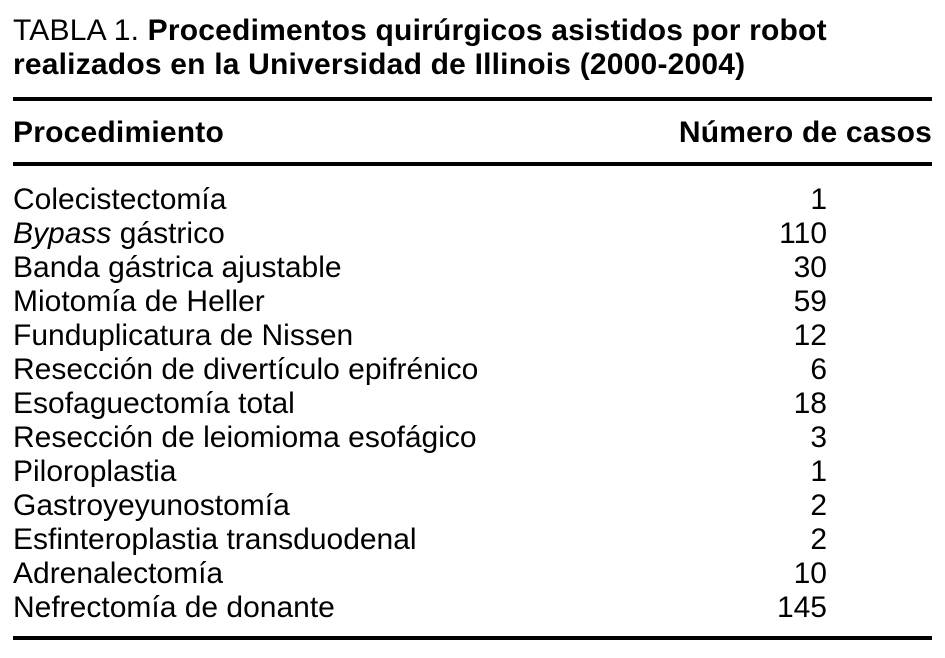 This screenshot has width=945, height=658. Describe the element at coordinates (810, 335) in the screenshot. I see `cases-cell: 12` at that location.